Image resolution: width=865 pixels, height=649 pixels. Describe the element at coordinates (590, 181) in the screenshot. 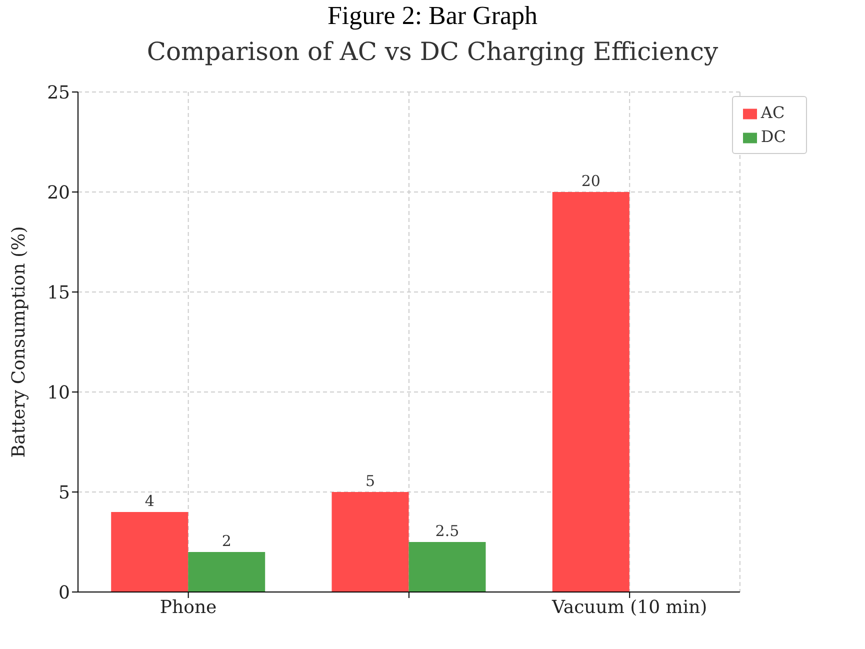

I see `data-label: 20` at that location.